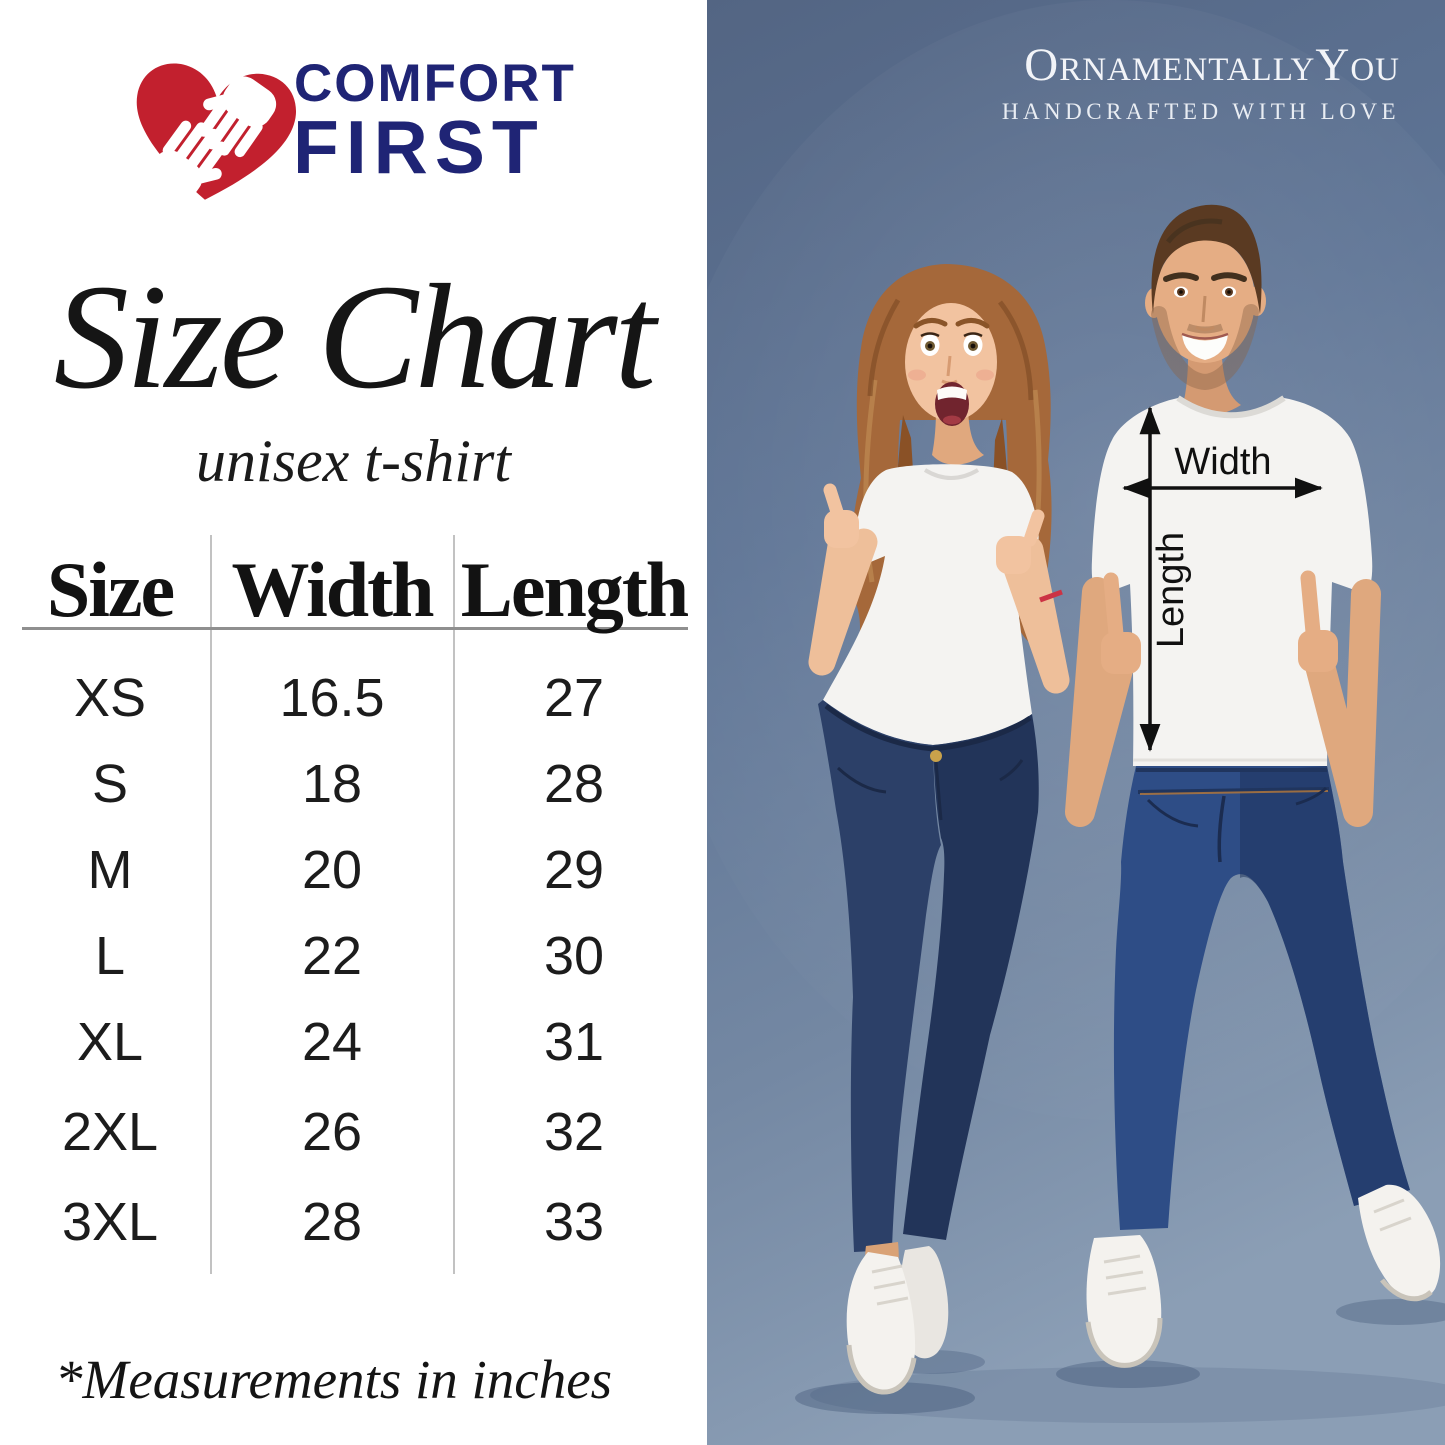 This screenshot has height=1445, width=1445. I want to click on column-header-width: Width, so click(333, 589).